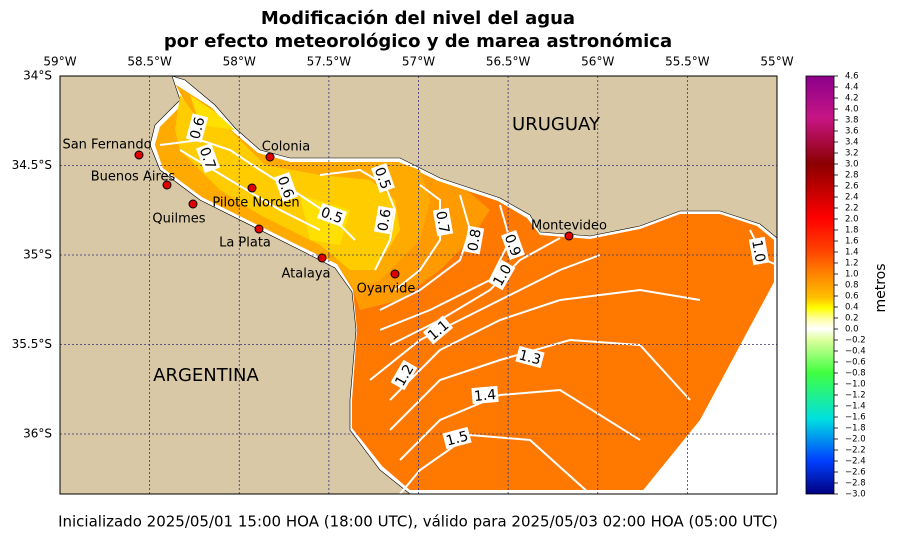 The image size is (898, 539). What do you see at coordinates (852, 198) in the screenshot?
I see `colorbar-tick-label: 2.4` at bounding box center [852, 198].